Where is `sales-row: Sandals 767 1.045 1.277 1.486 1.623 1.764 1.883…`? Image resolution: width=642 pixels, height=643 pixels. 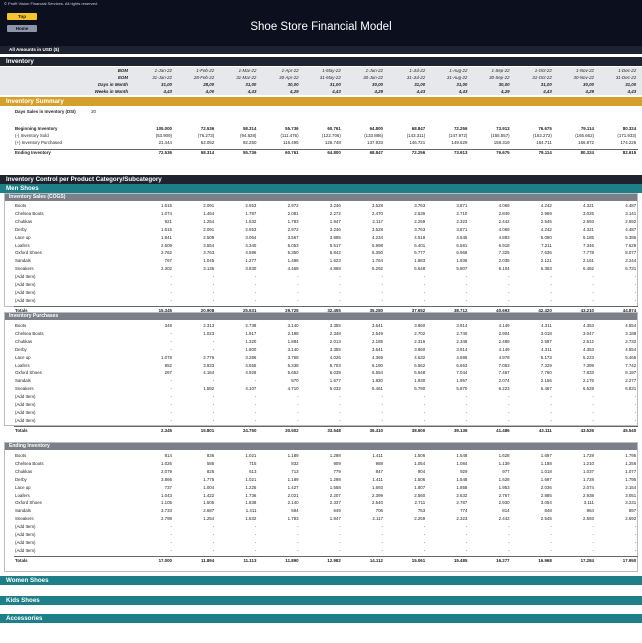
sales-row: Sandals 767 1.045 1.277 1.486 1.623 1.764 1.883… is located at coordinates (321, 260).